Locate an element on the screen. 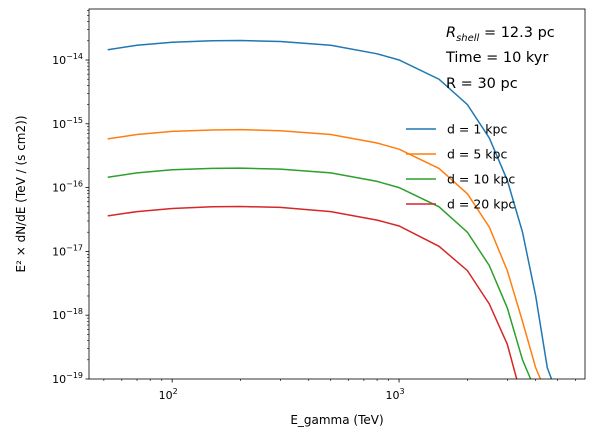 The width and height of the screenshot is (595, 437). x-tick-label-1: 10² is located at coordinates (168, 394).